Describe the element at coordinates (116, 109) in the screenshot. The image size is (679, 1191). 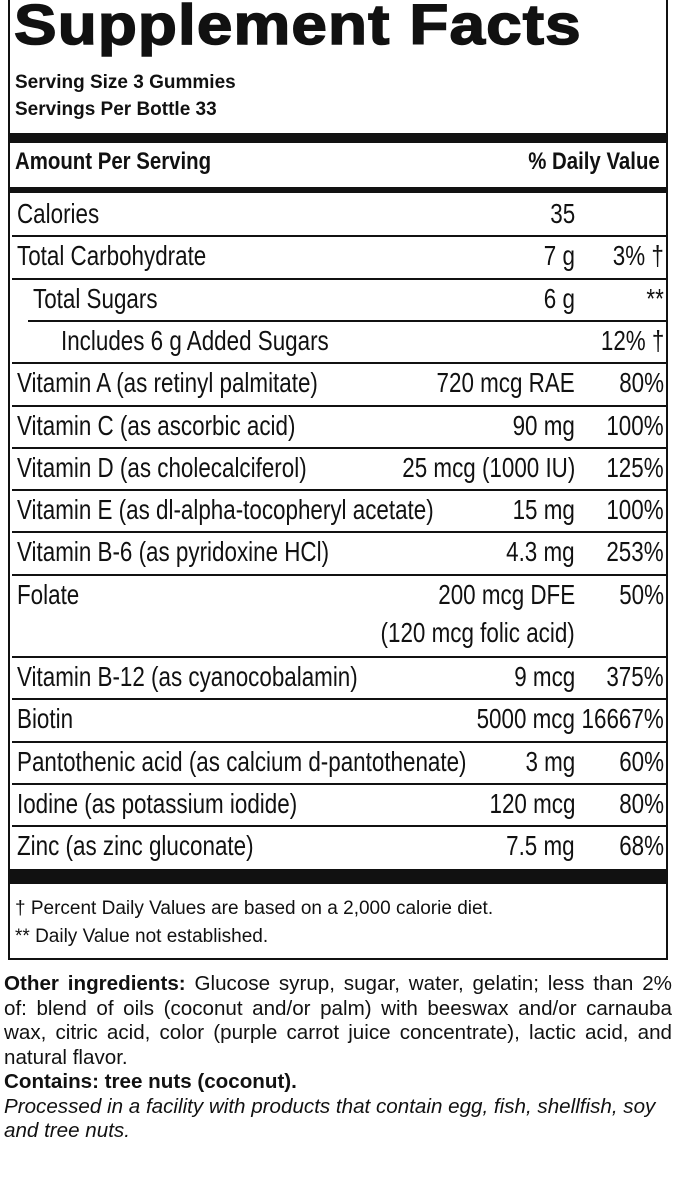
I see `servings-per-container: Servings Per Bottle 33` at that location.